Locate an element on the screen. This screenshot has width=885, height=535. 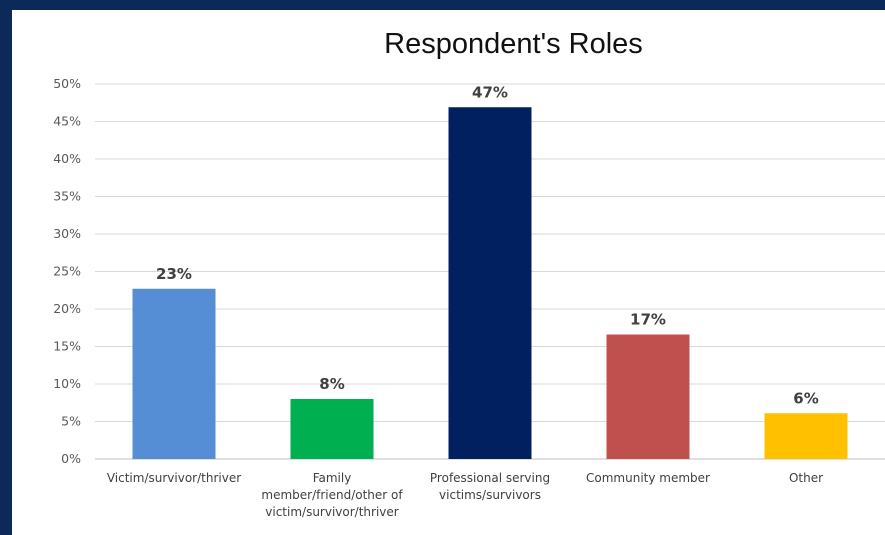
data-label: 23% is located at coordinates (174, 274).